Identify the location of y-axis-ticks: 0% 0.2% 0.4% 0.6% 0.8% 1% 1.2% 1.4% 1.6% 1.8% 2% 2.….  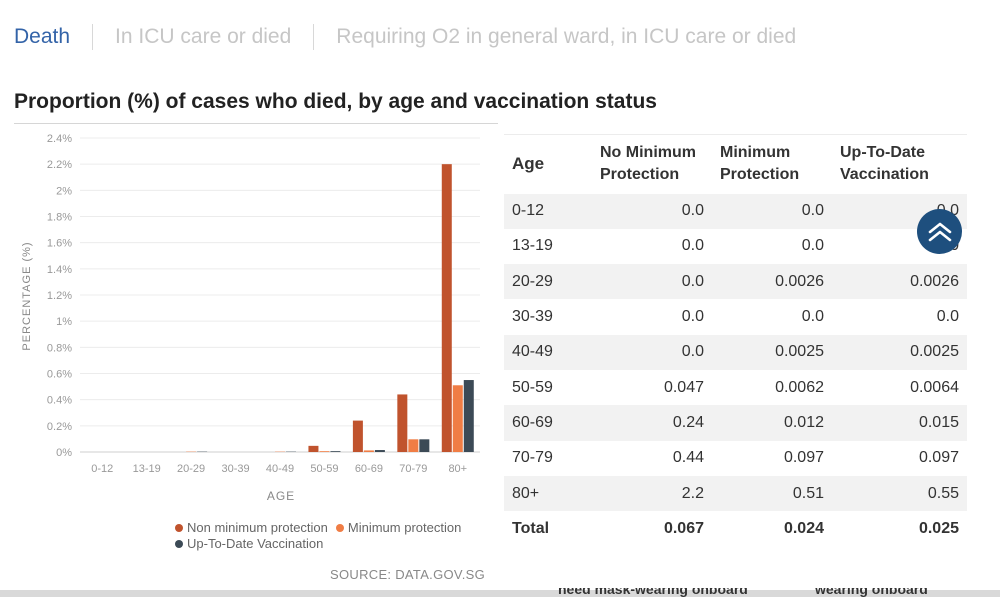
(59, 296).